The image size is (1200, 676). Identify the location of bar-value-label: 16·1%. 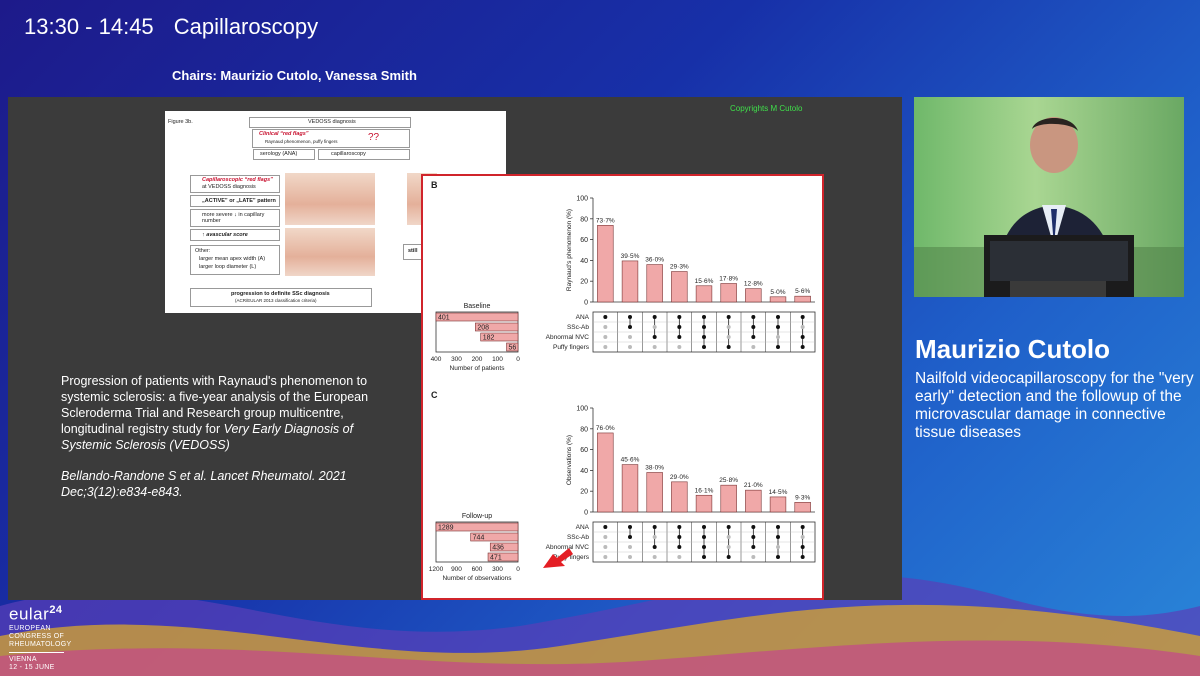
(704, 490).